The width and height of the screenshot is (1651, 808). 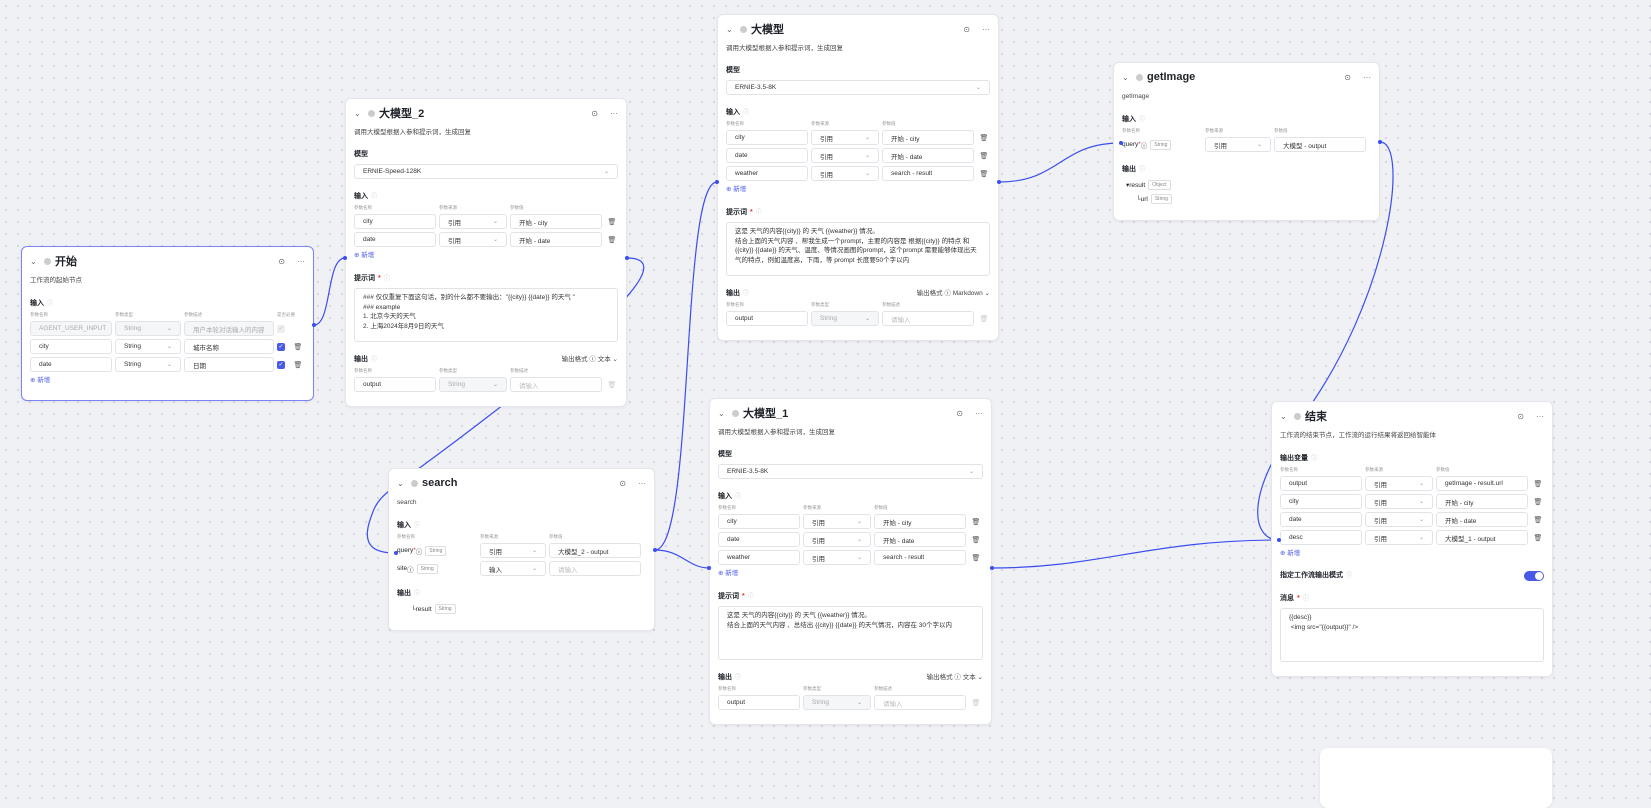 I want to click on param-value-select: search - result, so click(x=920, y=557).